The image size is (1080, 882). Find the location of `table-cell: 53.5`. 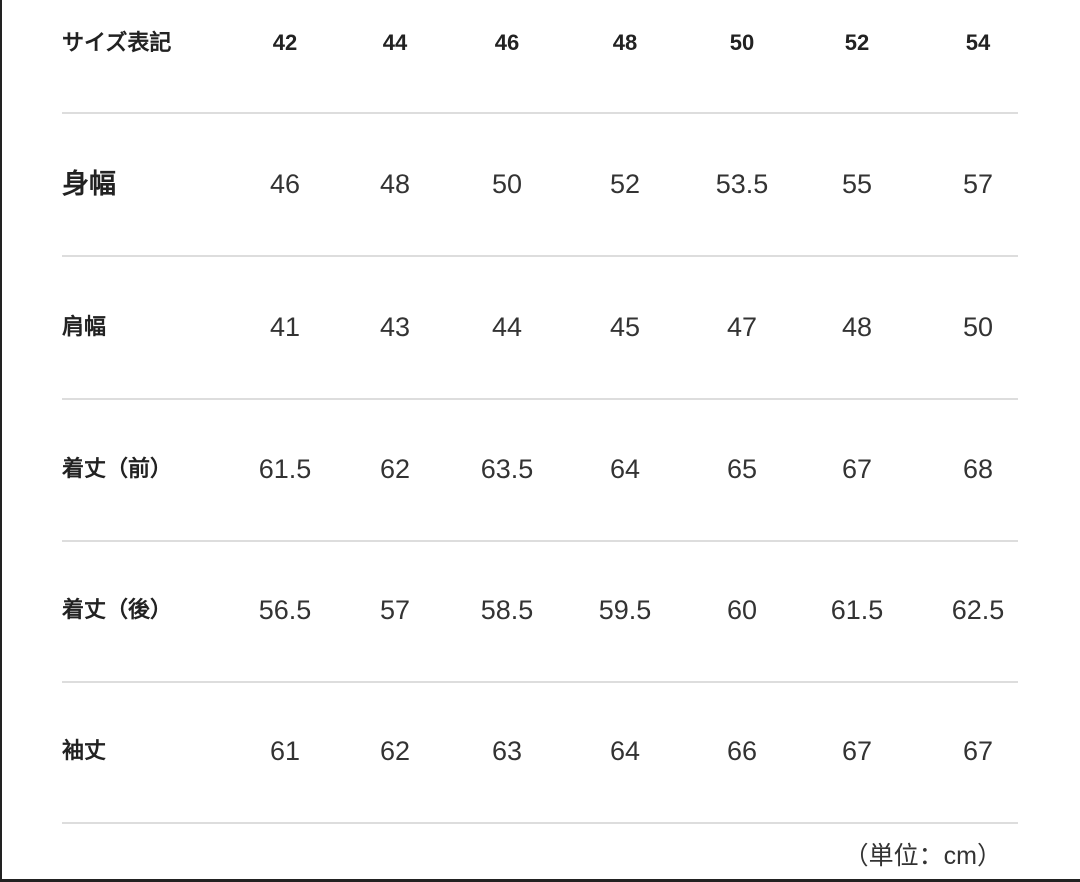

table-cell: 53.5 is located at coordinates (742, 184).